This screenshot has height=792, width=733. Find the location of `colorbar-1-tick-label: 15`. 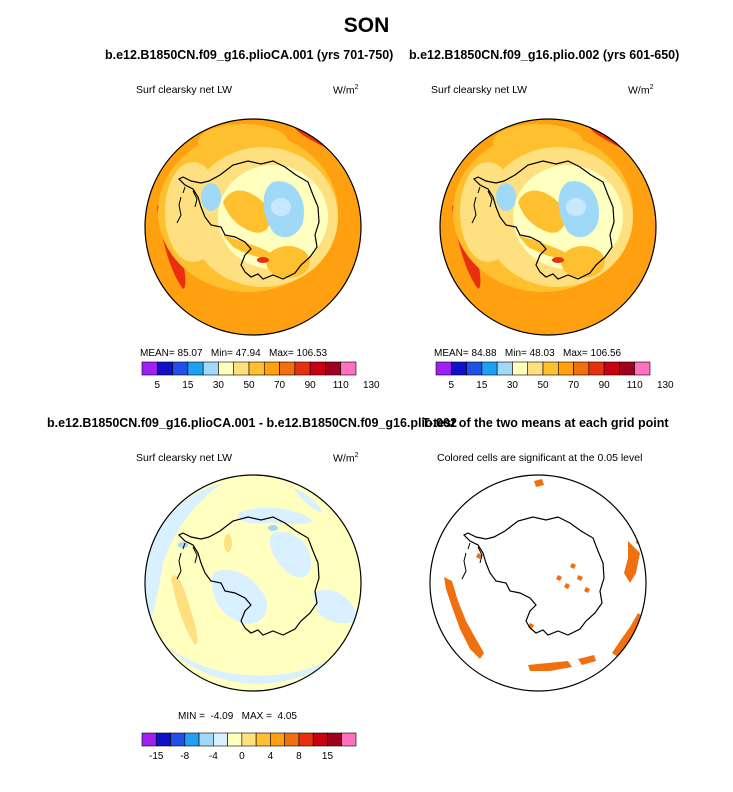

colorbar-1-tick-label: 15 is located at coordinates (188, 385).